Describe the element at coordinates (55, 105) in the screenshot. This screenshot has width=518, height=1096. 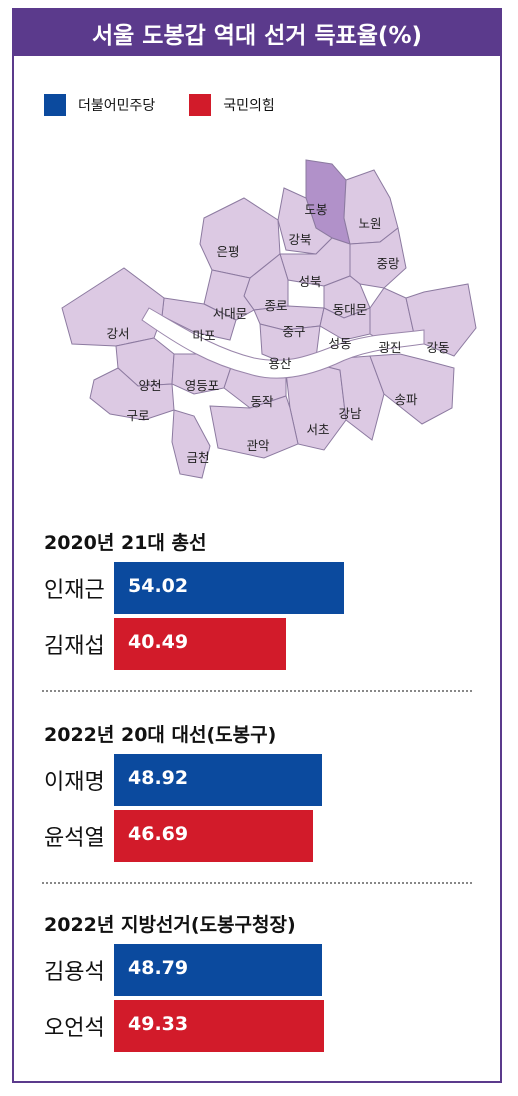
I see `legend-swatch-democratic` at that location.